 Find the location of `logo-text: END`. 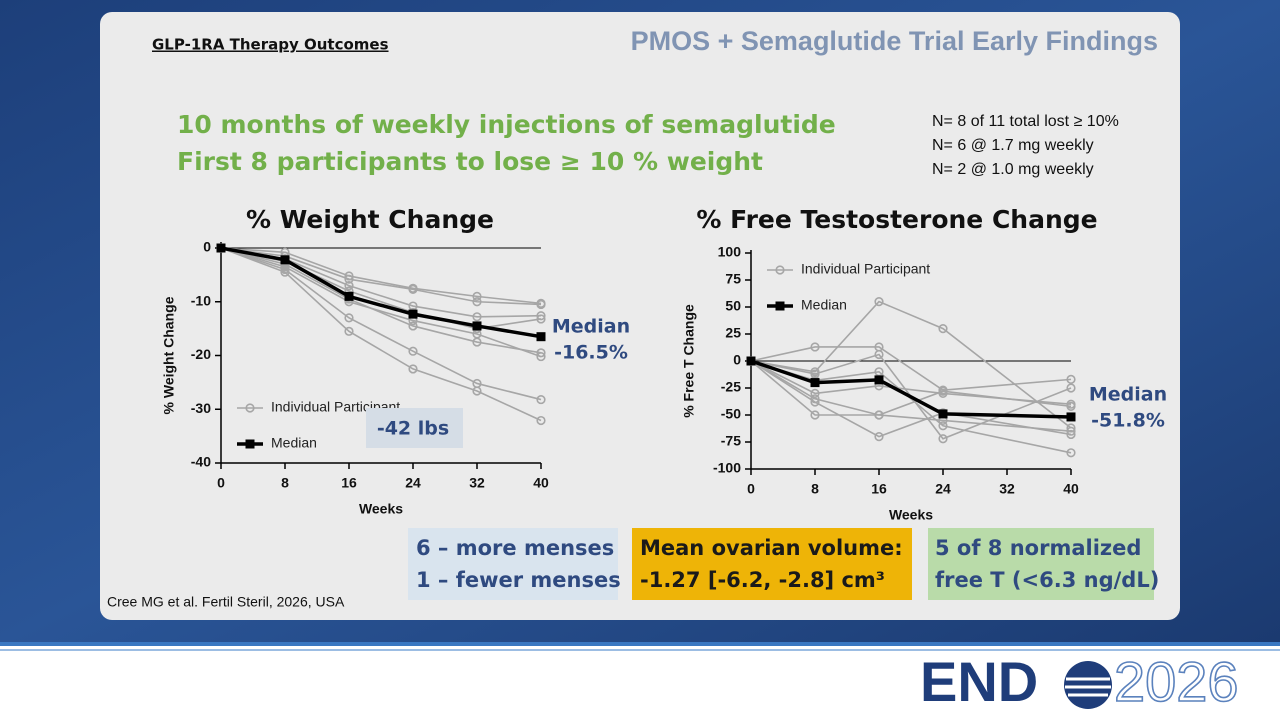

logo-text: END is located at coordinates (979, 681).